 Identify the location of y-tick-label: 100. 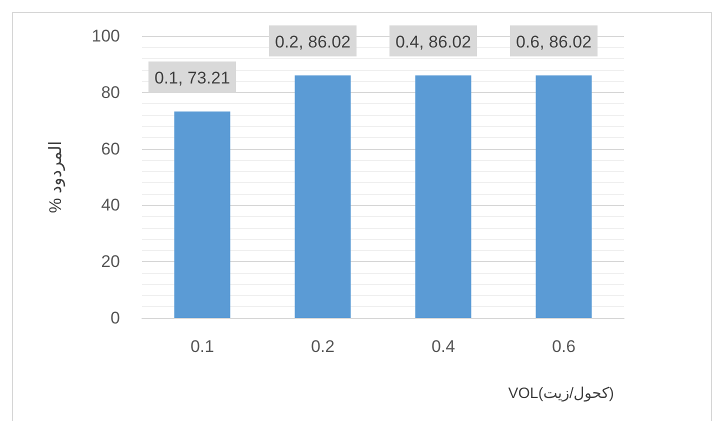
(106, 36).